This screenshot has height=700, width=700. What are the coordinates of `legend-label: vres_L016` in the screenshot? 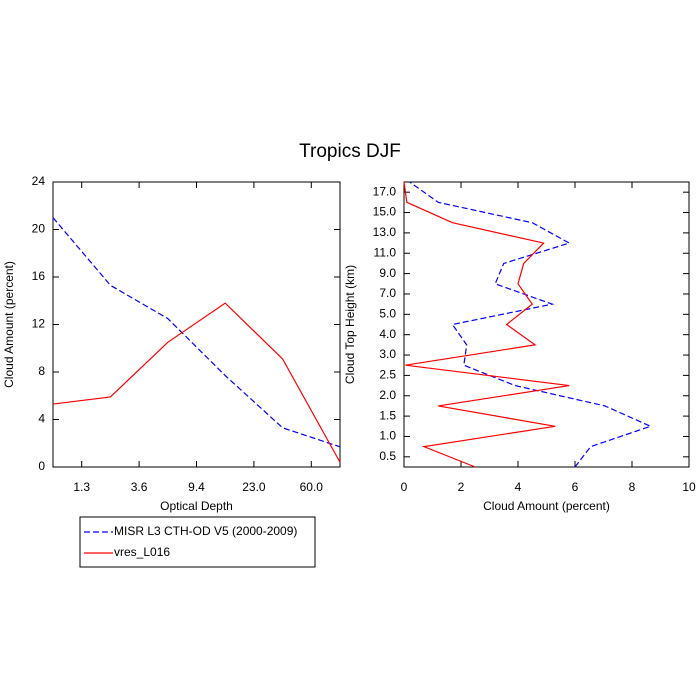 It's located at (142, 552).